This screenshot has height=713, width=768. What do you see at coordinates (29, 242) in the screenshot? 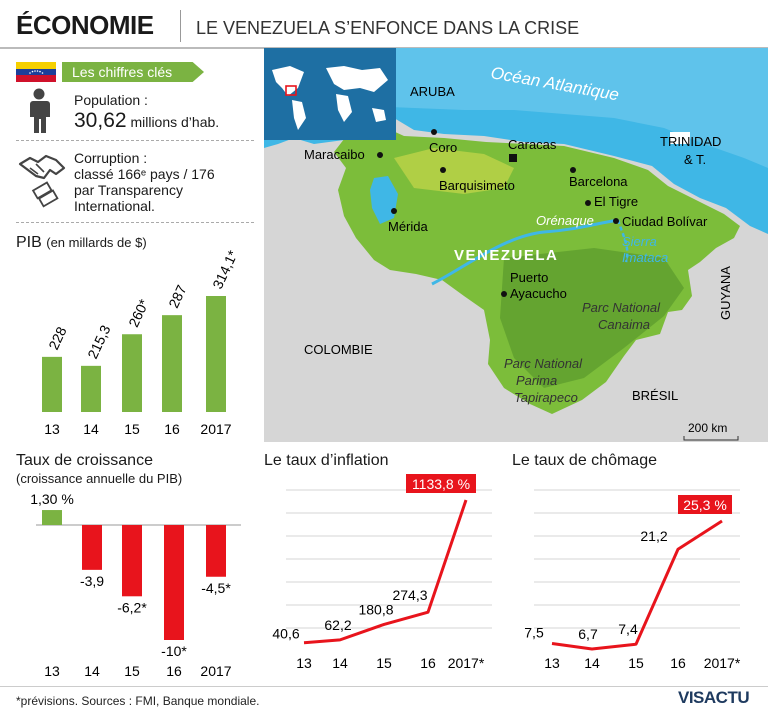
I see `pib-title-main: PIB` at bounding box center [29, 242].